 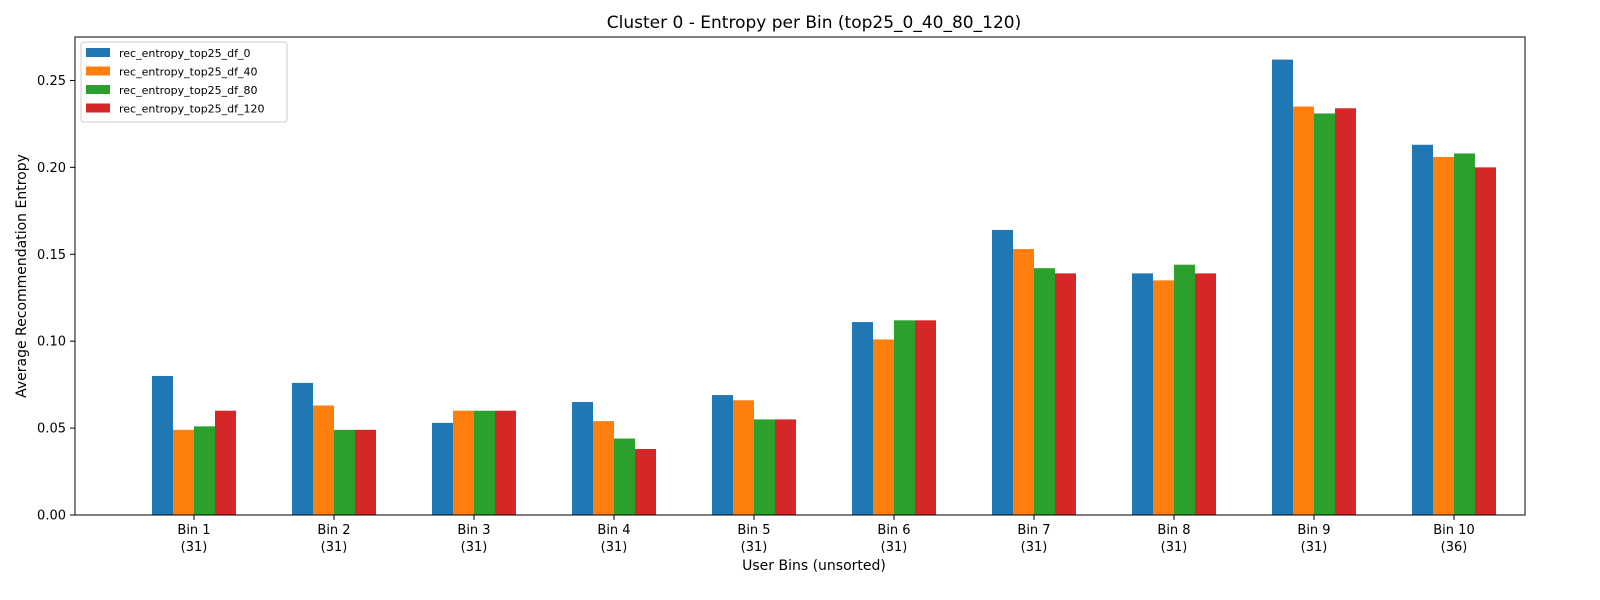 What do you see at coordinates (51, 168) in the screenshot?
I see `y-tick-label: 0.20` at bounding box center [51, 168].